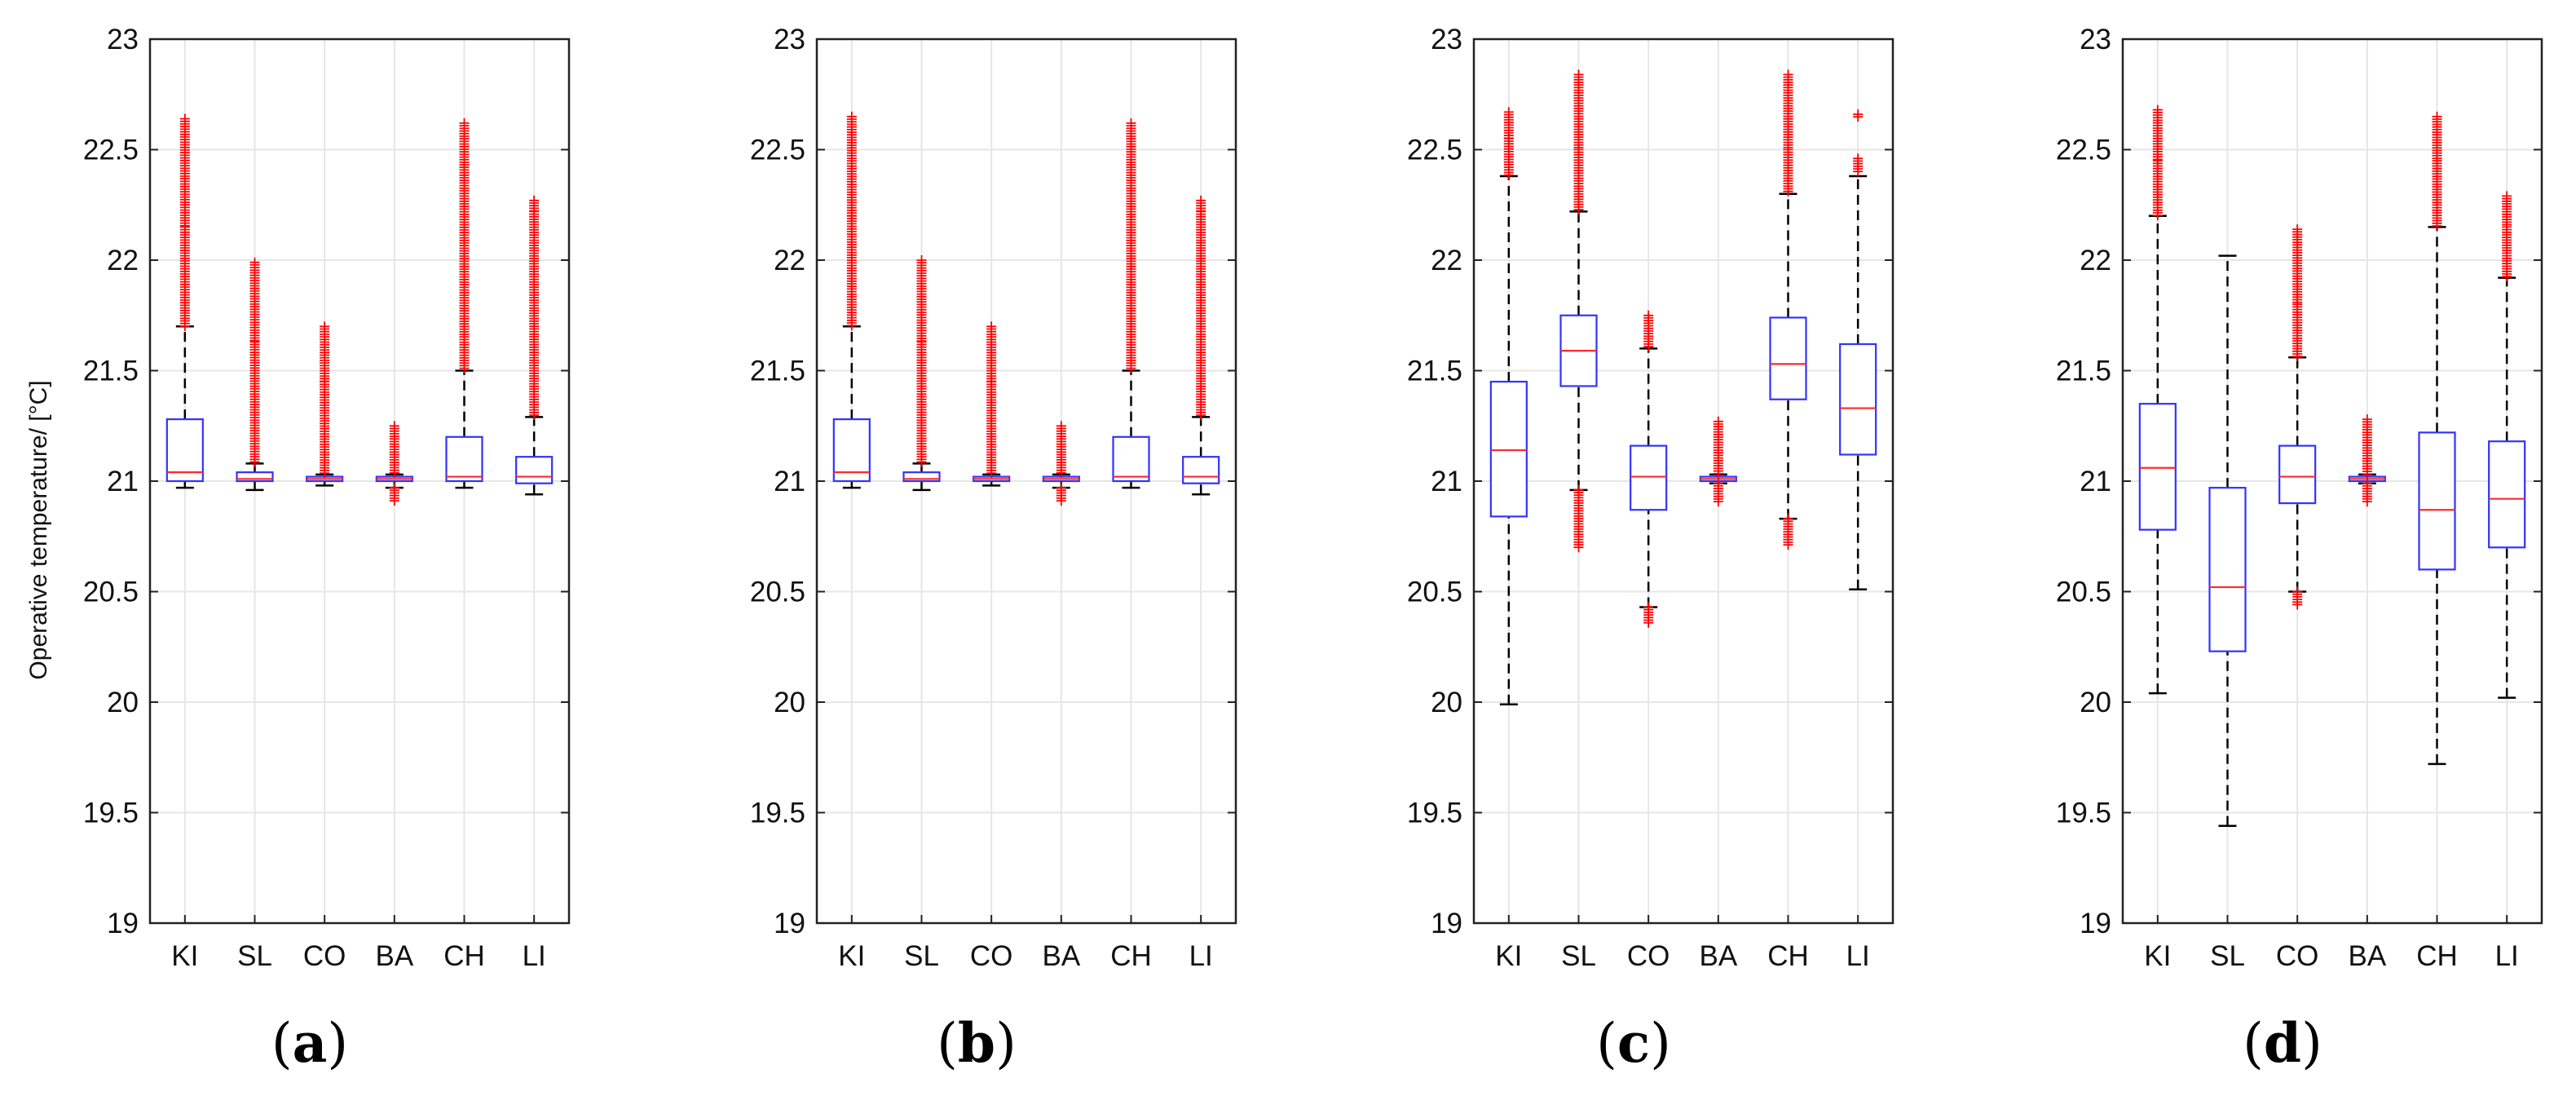 Image resolution: width=2576 pixels, height=1096 pixels. I want to click on y-tick-label: 20, so click(2095, 702).